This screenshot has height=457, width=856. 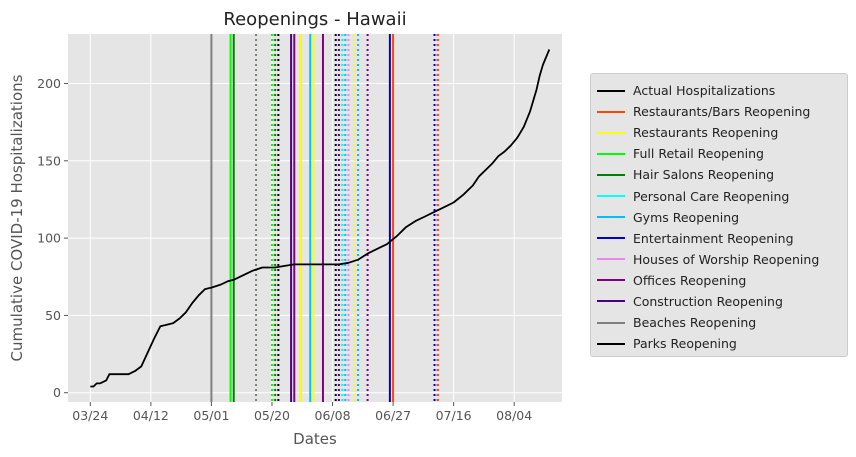 What do you see at coordinates (333, 415) in the screenshot?
I see `x-tick-label: 06/08` at bounding box center [333, 415].